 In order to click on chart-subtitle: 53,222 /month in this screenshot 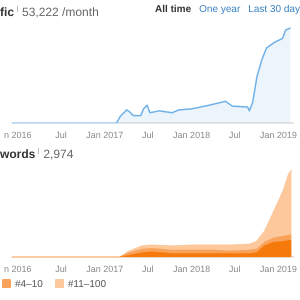, I will do `click(60, 12)`.